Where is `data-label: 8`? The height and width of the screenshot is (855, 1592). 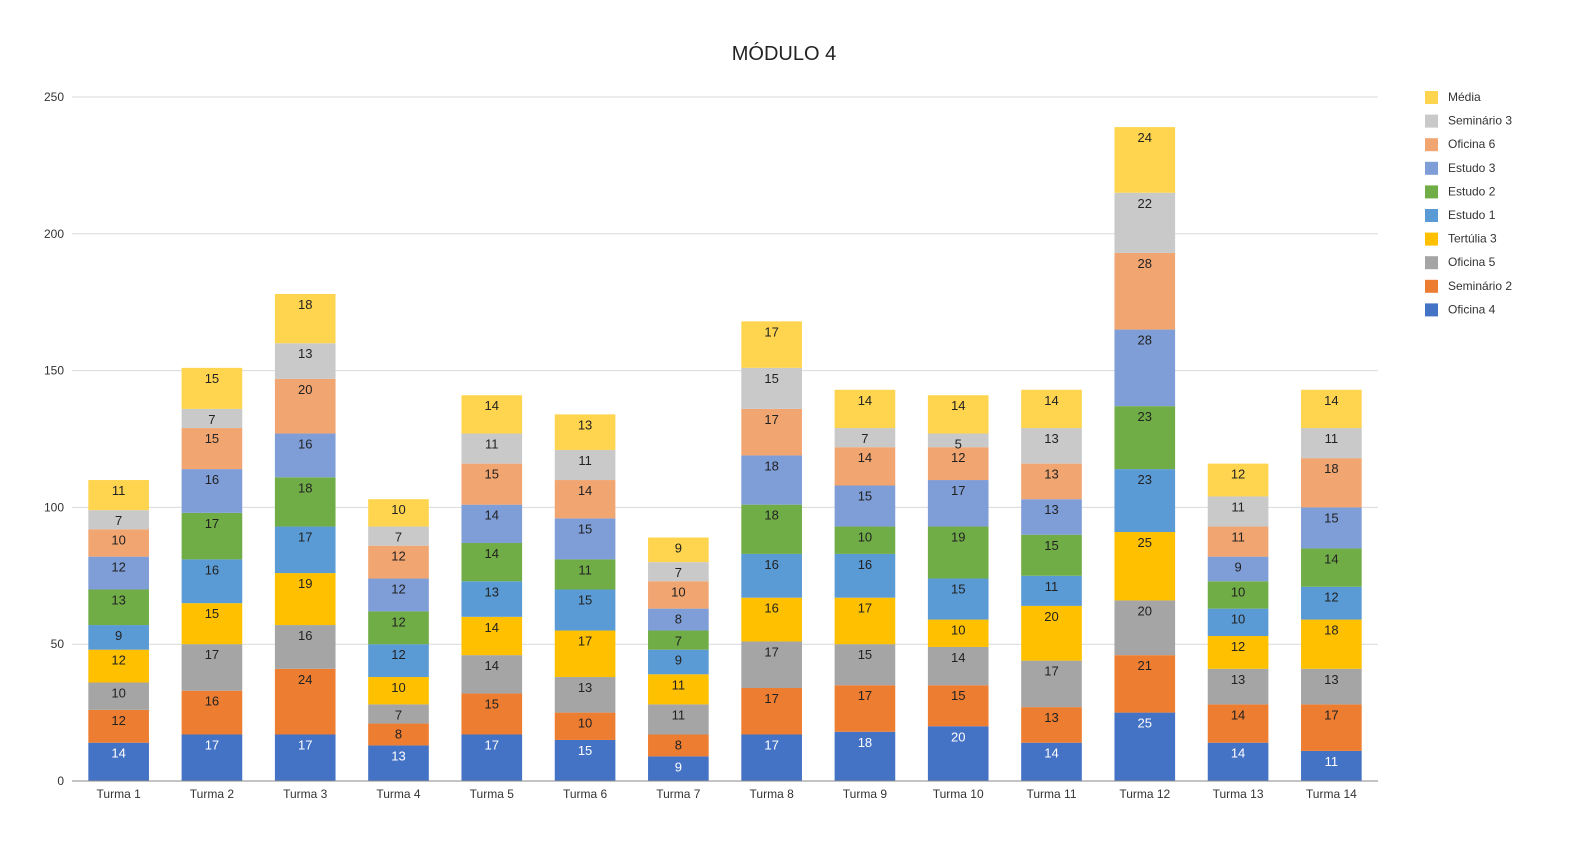
data-label: 8 is located at coordinates (398, 734).